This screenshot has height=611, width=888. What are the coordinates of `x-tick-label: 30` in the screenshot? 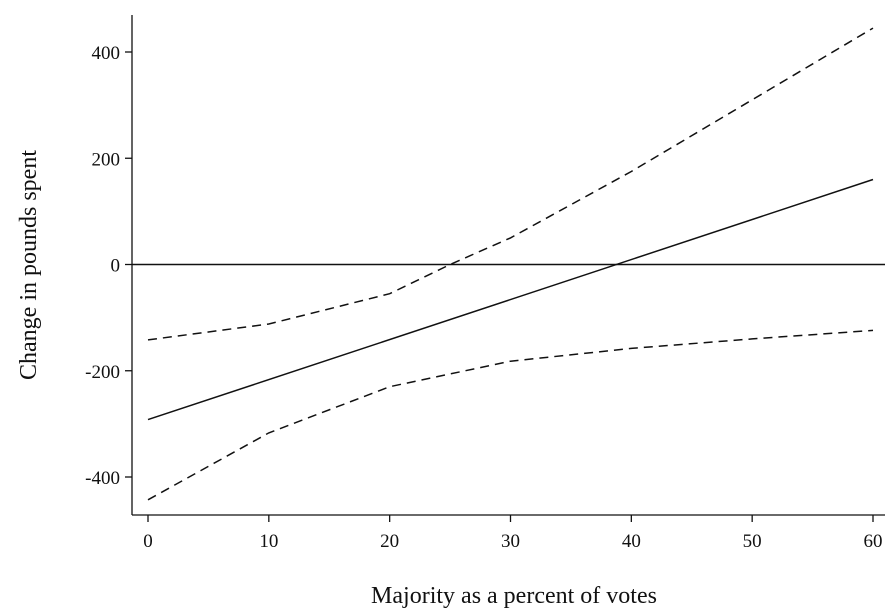 It's located at (510, 541).